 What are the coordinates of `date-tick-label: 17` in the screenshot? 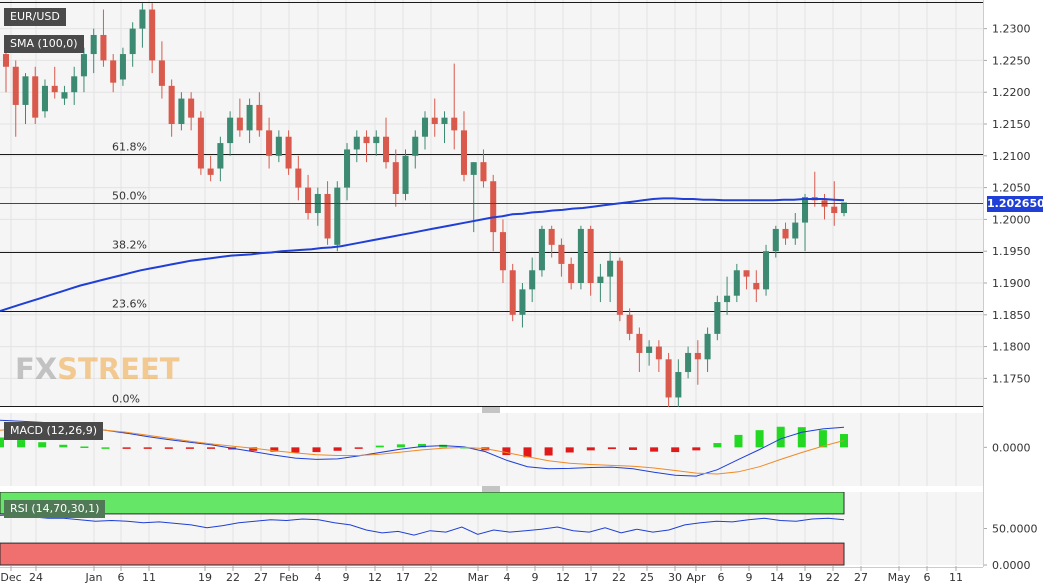 It's located at (403, 577).